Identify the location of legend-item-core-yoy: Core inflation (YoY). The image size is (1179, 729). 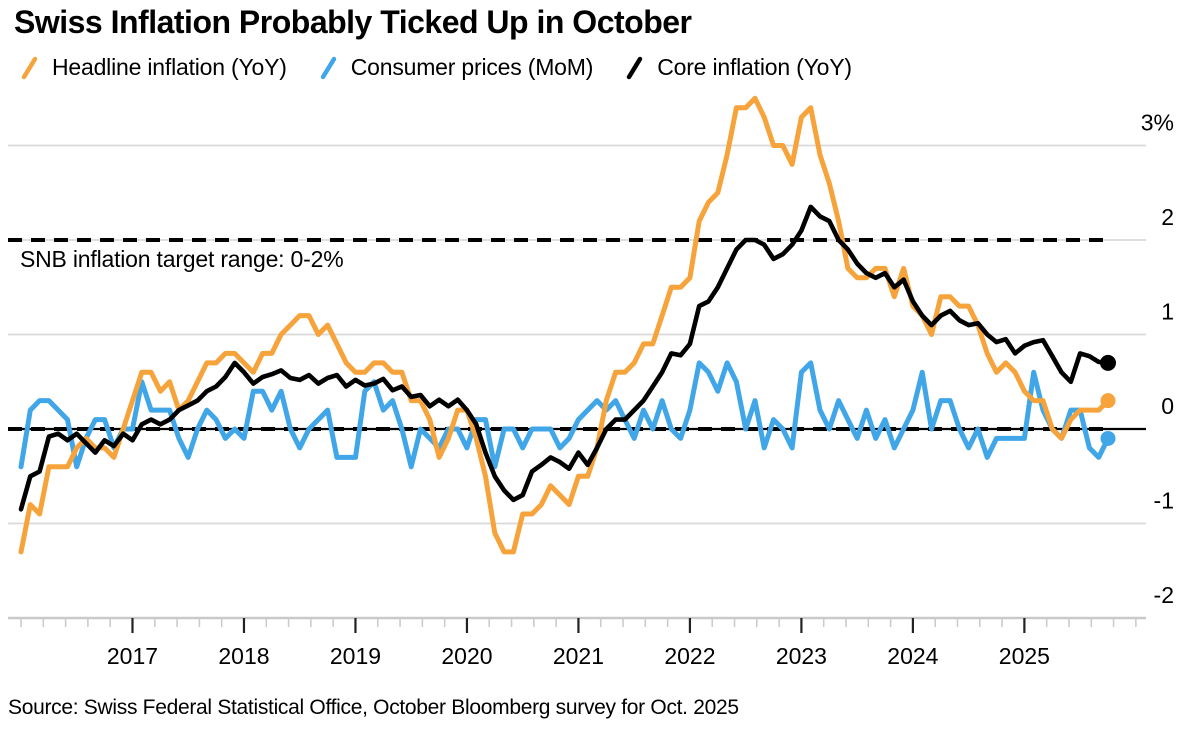
(738, 67).